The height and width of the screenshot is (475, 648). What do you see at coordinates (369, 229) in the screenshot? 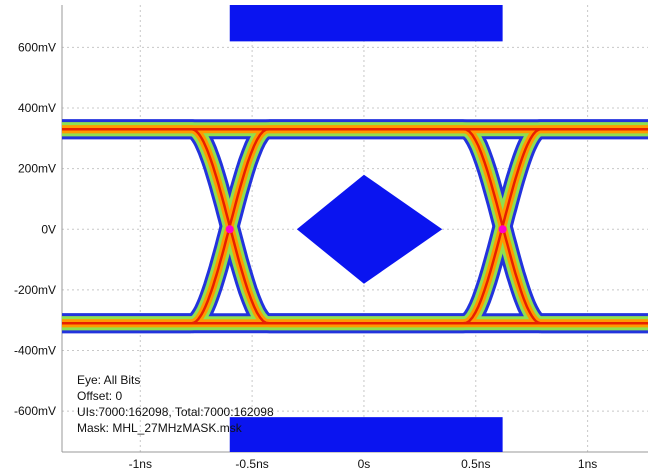
I see `mask-diamond` at bounding box center [369, 229].